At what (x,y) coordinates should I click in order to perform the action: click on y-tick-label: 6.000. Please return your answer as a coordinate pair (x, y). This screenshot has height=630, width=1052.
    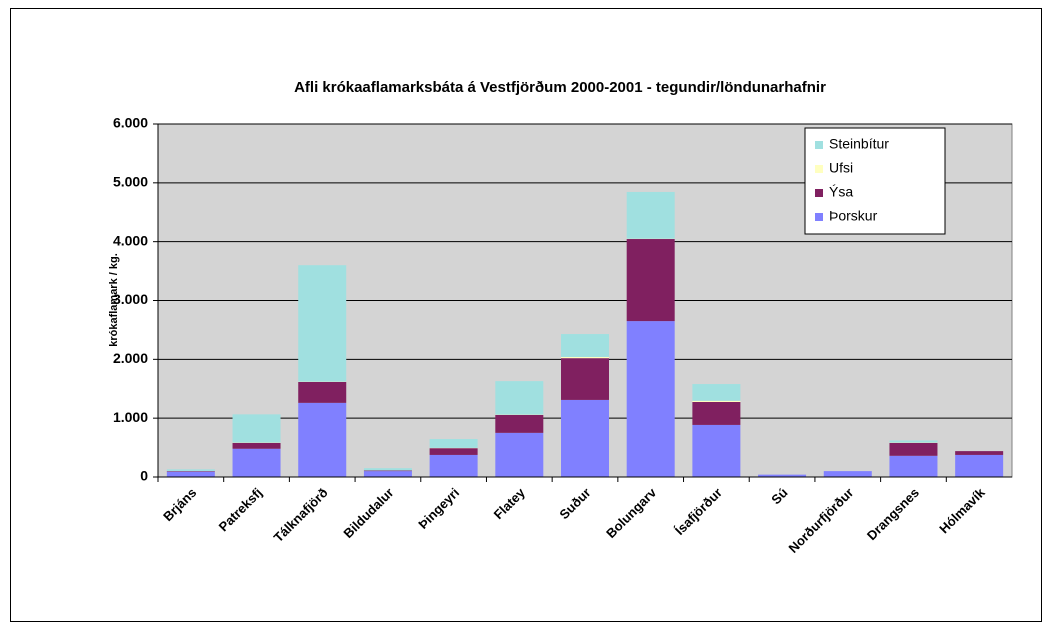
    Looking at the image, I should click on (130, 123).